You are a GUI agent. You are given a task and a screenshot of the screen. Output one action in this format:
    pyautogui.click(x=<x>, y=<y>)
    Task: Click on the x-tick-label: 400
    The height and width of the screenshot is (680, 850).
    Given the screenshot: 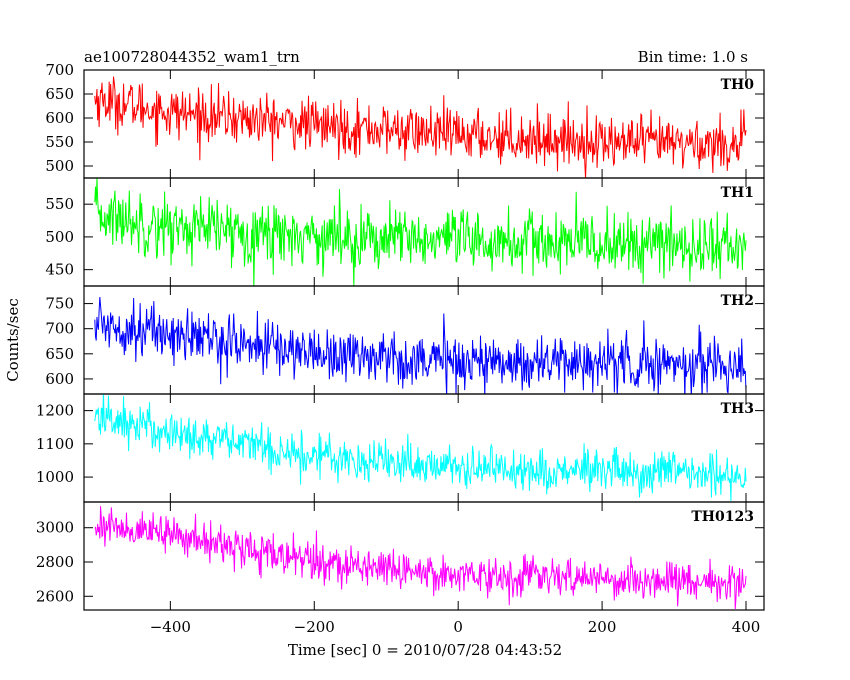 What is the action you would take?
    pyautogui.click(x=746, y=627)
    